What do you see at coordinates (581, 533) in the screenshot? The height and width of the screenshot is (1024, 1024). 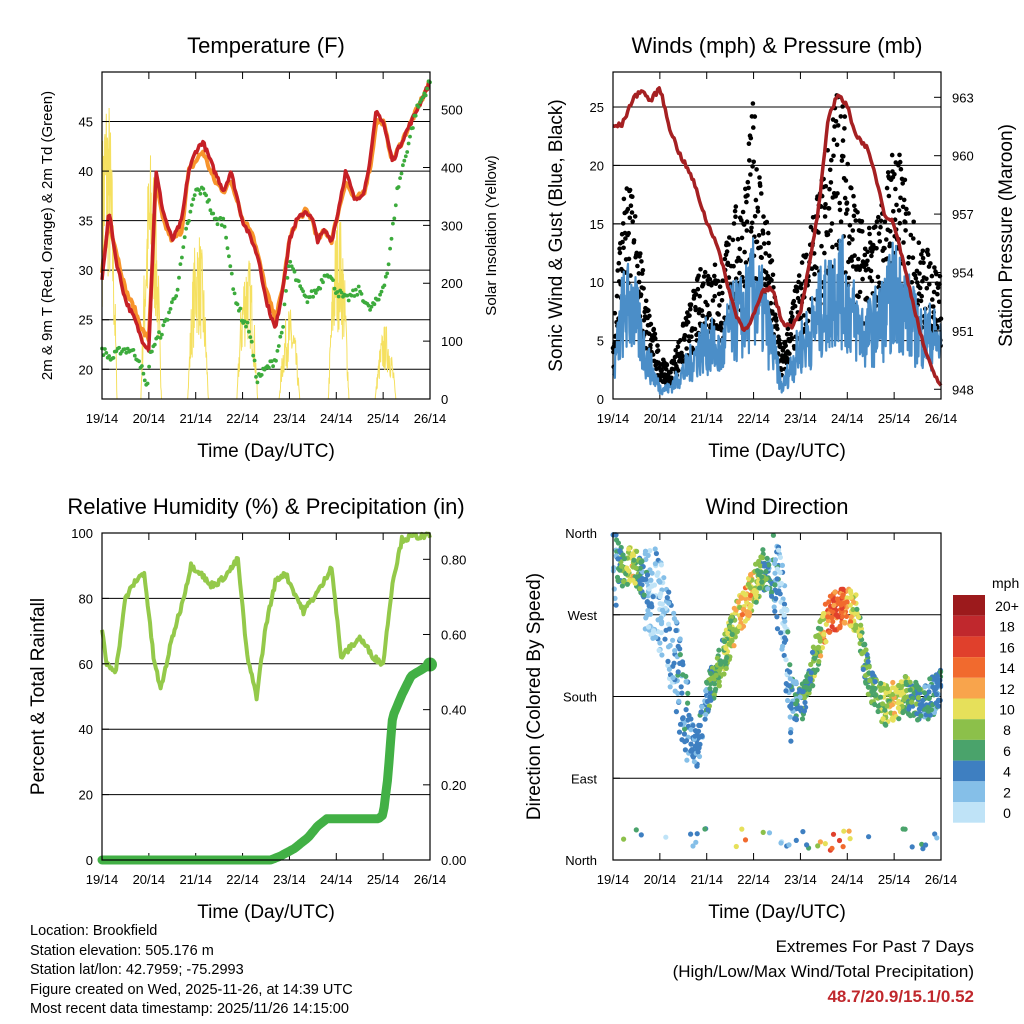 I see `y-tick-label: North` at bounding box center [581, 533].